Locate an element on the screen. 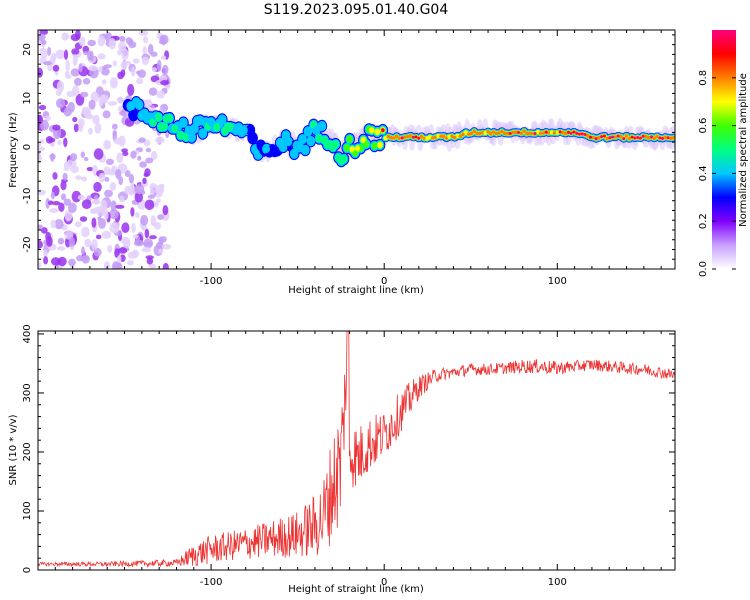 This screenshot has width=750, height=600. y-tick-label: 20 is located at coordinates (27, 49).